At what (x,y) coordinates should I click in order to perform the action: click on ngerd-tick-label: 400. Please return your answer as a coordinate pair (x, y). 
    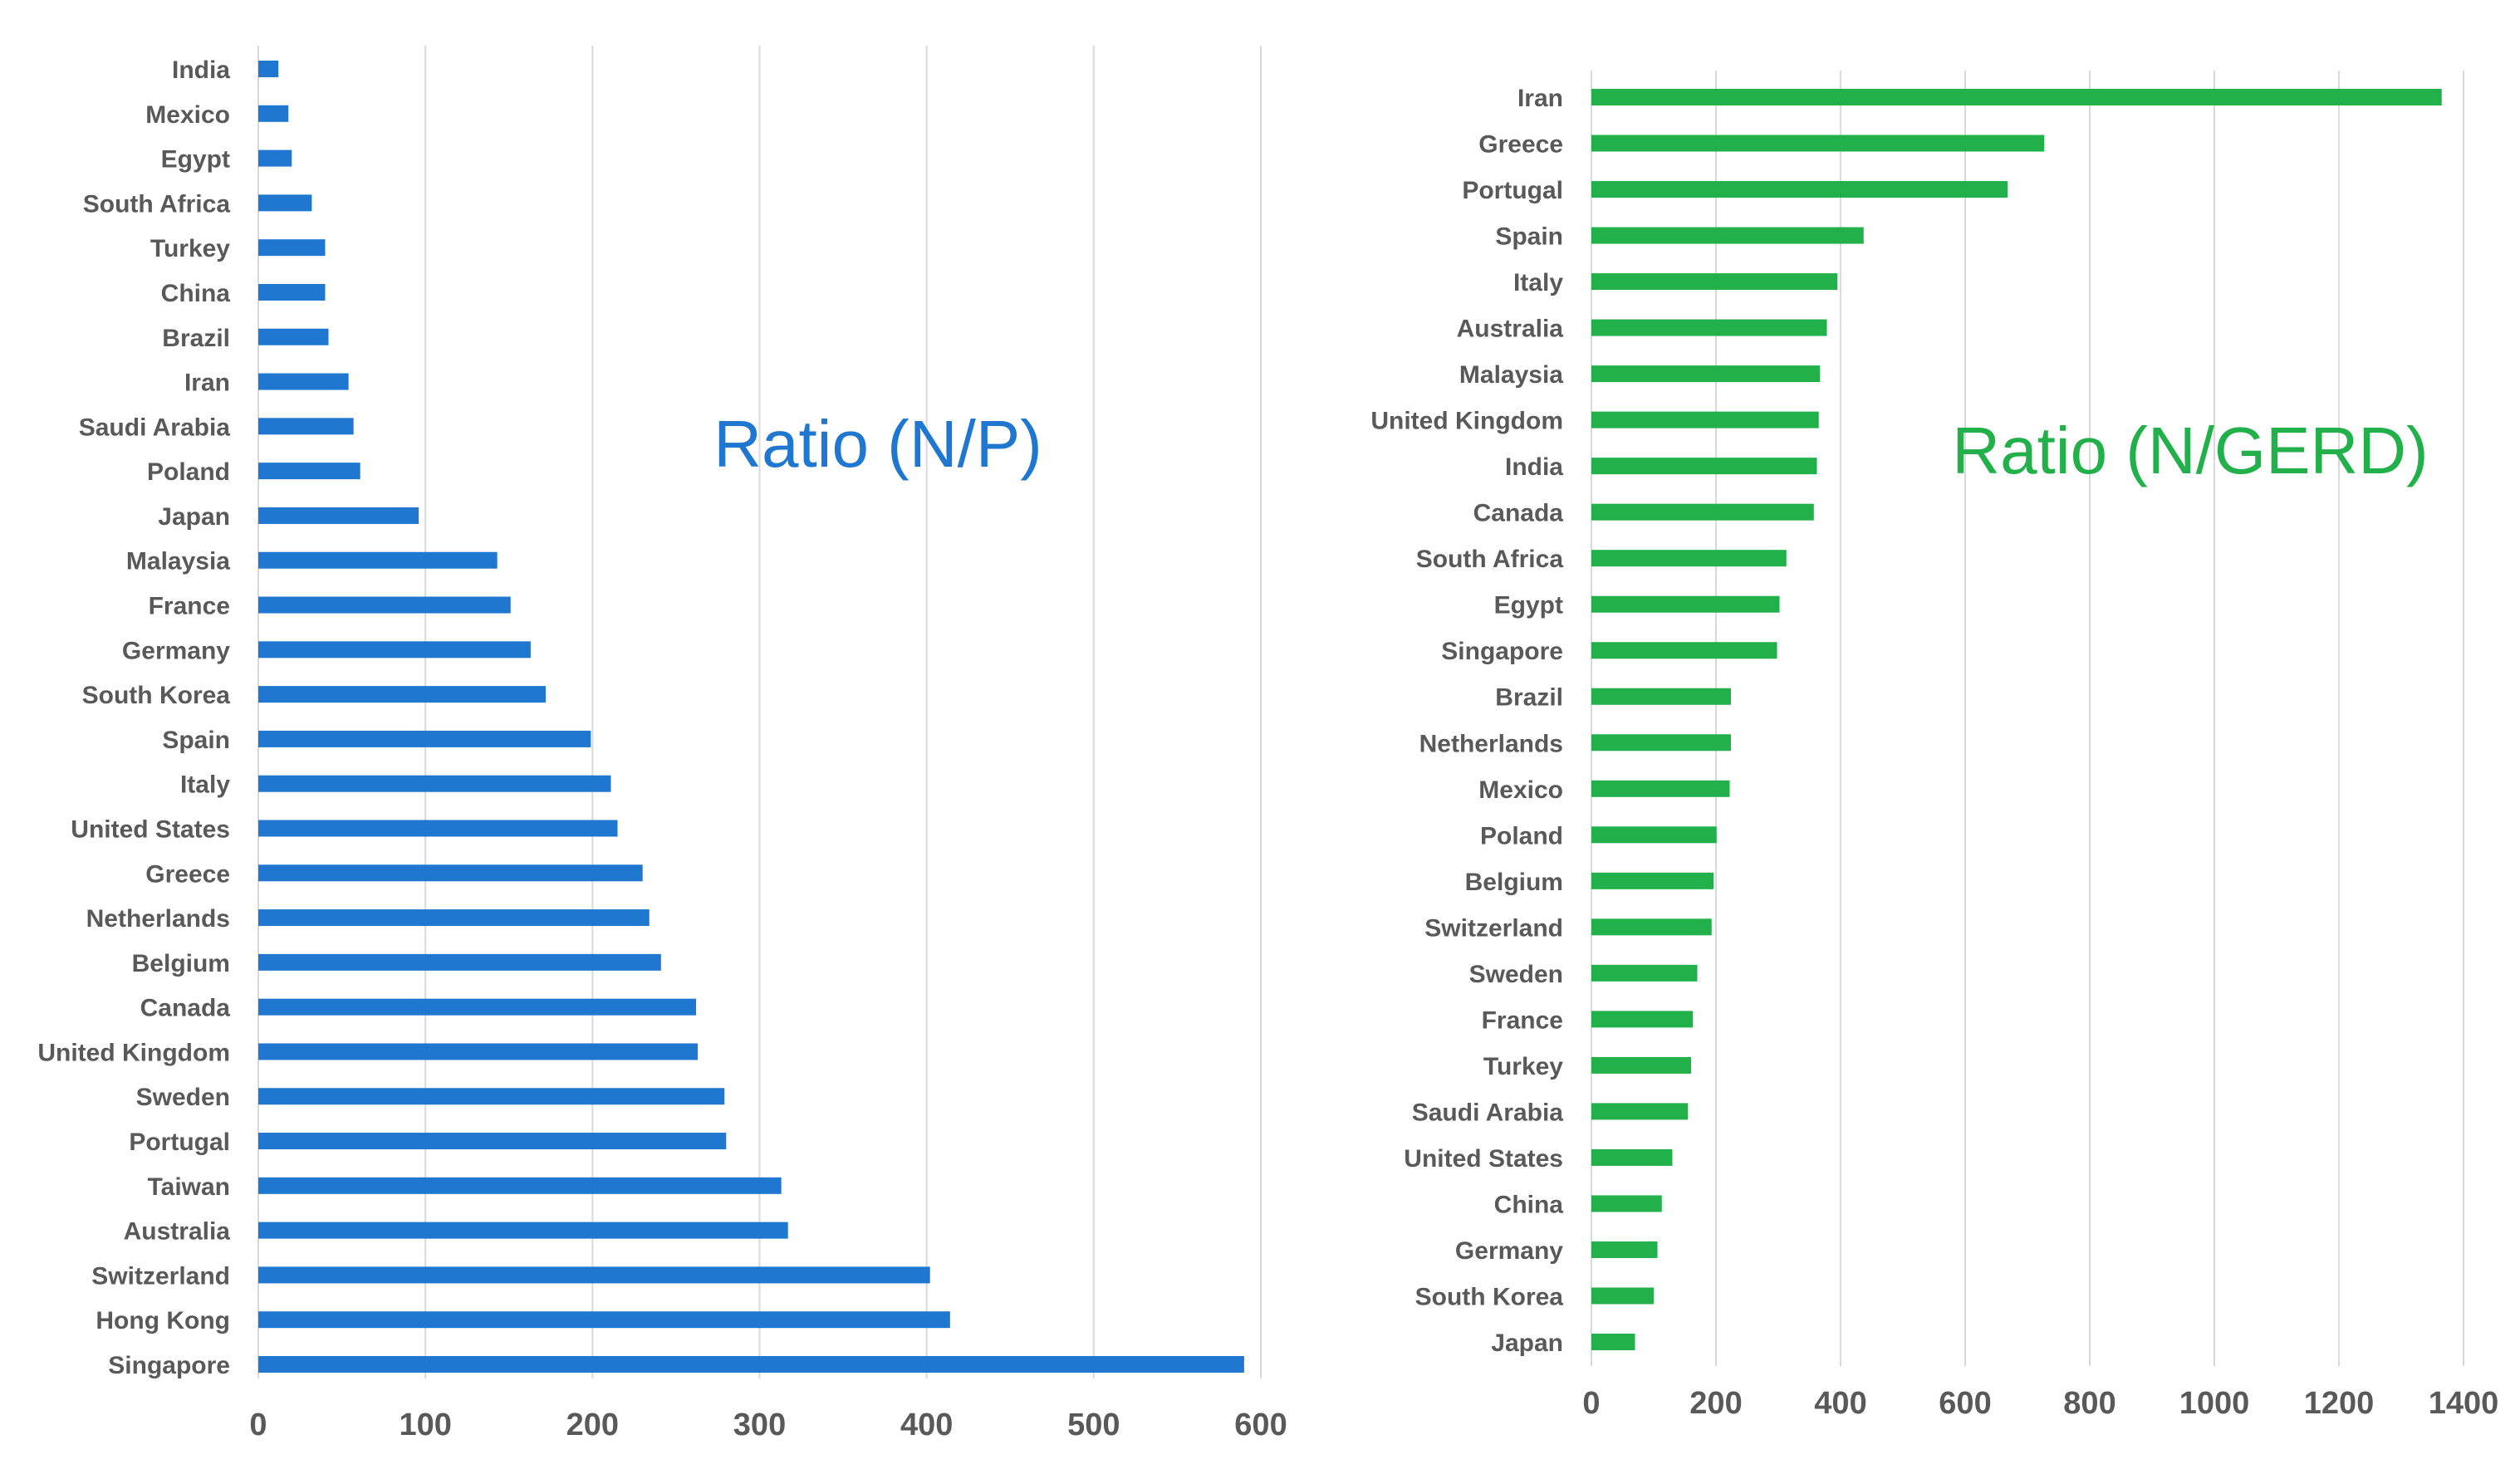
    Looking at the image, I should click on (1840, 1403).